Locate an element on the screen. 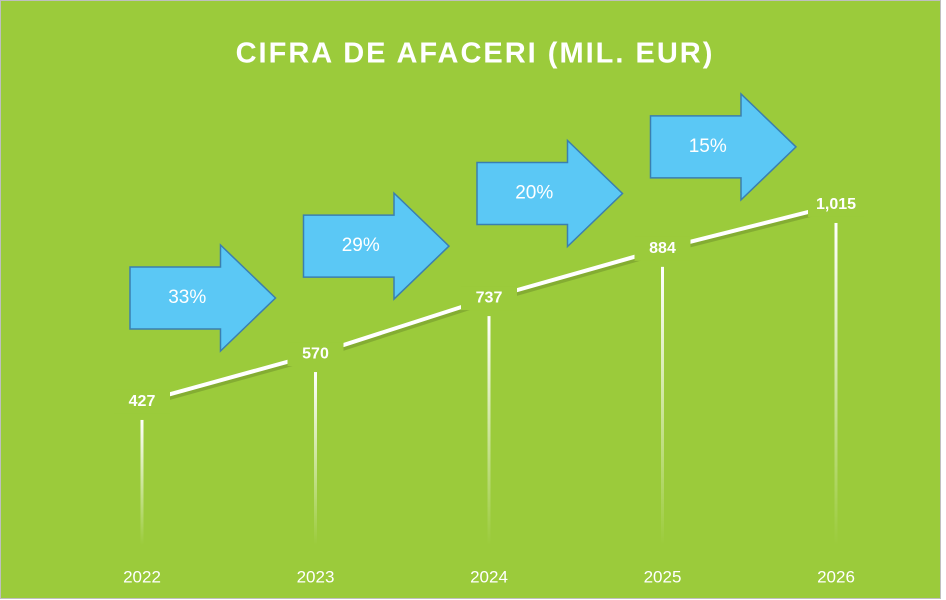 The width and height of the screenshot is (946, 600). chart-title: CIFRA DE AFACERI (MIL. EUR) is located at coordinates (475, 54).